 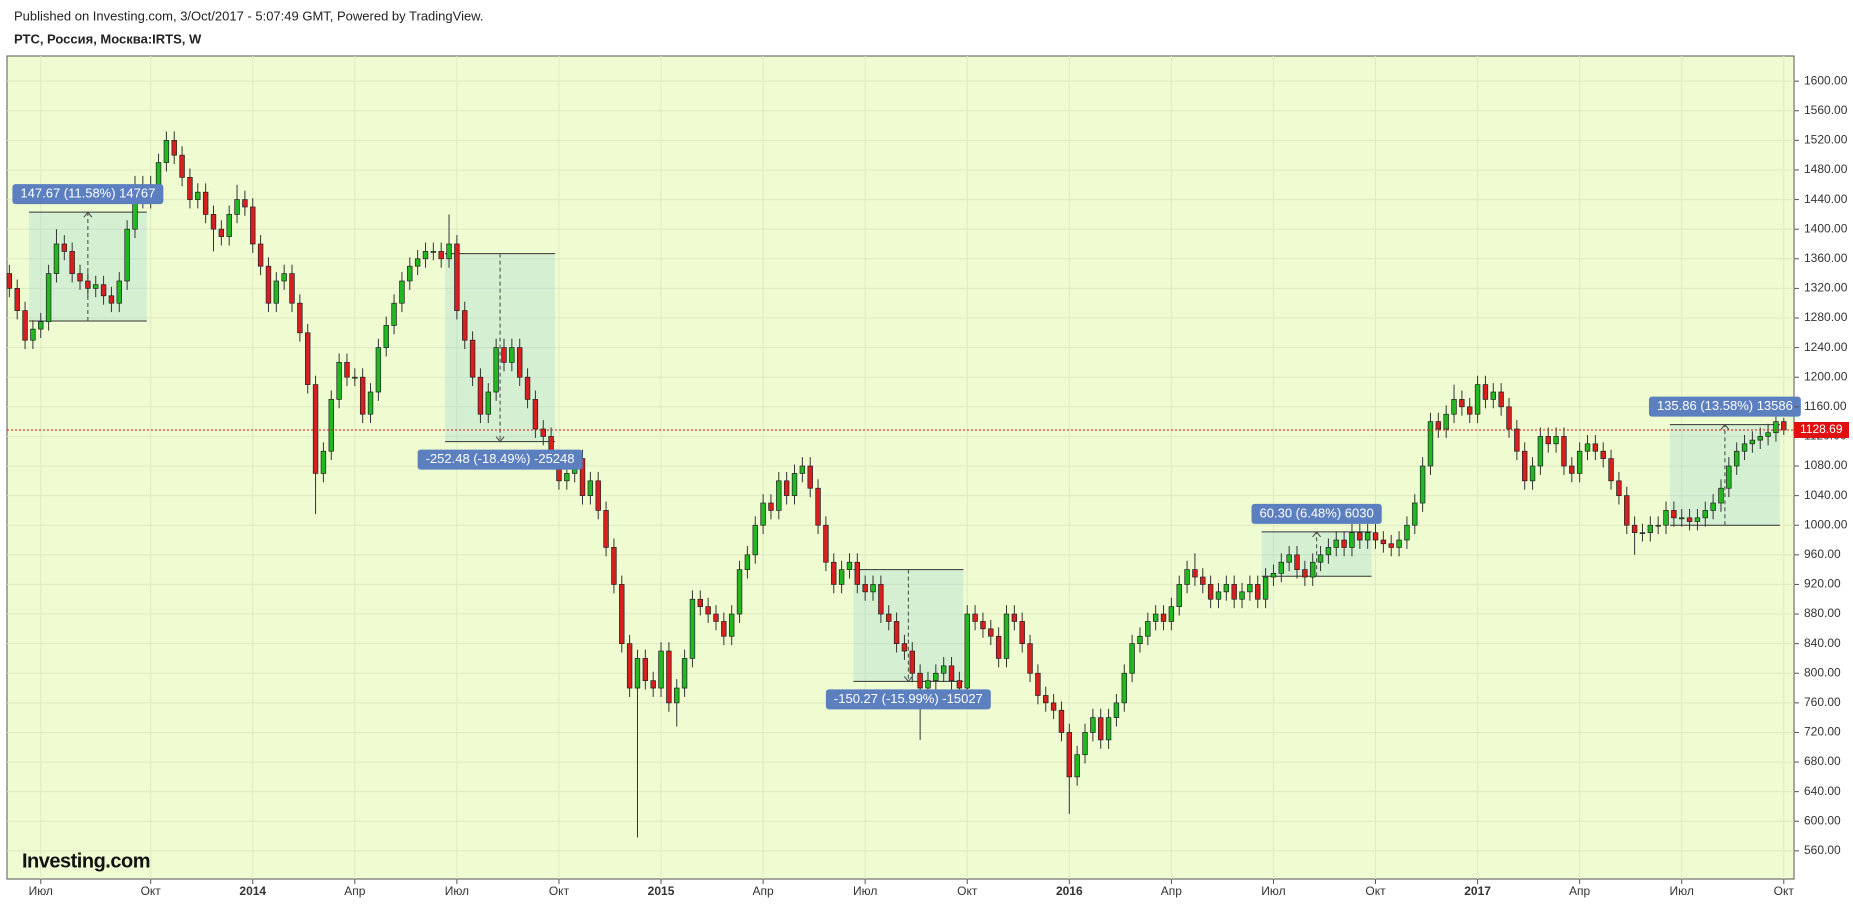 I want to click on x-tick-label: Апр, so click(x=355, y=891).